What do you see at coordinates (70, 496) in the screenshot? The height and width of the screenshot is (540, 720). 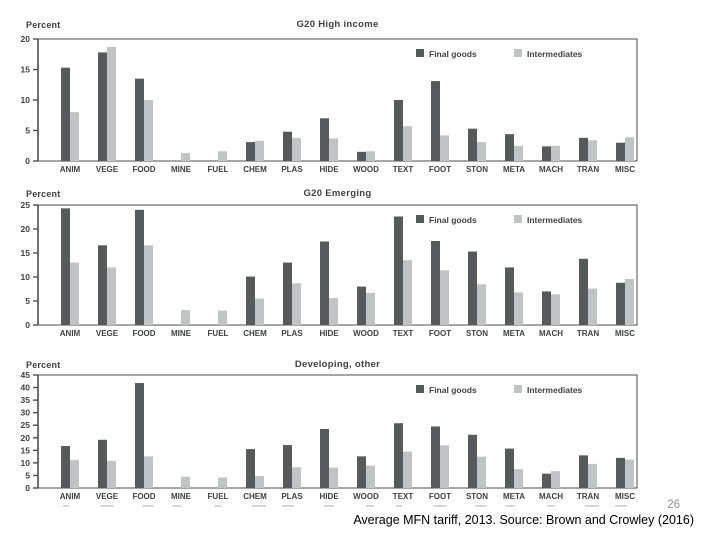 I see `x-category-label: ANIM` at bounding box center [70, 496].